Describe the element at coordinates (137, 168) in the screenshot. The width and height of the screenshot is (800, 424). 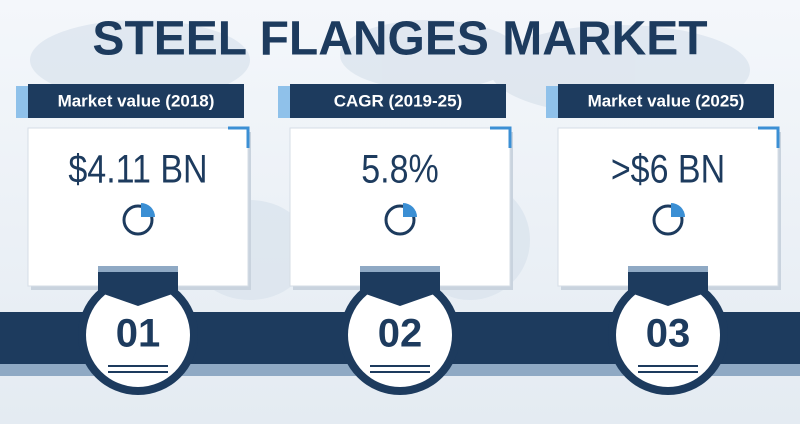
I see `card-value: $4.11 BN` at that location.